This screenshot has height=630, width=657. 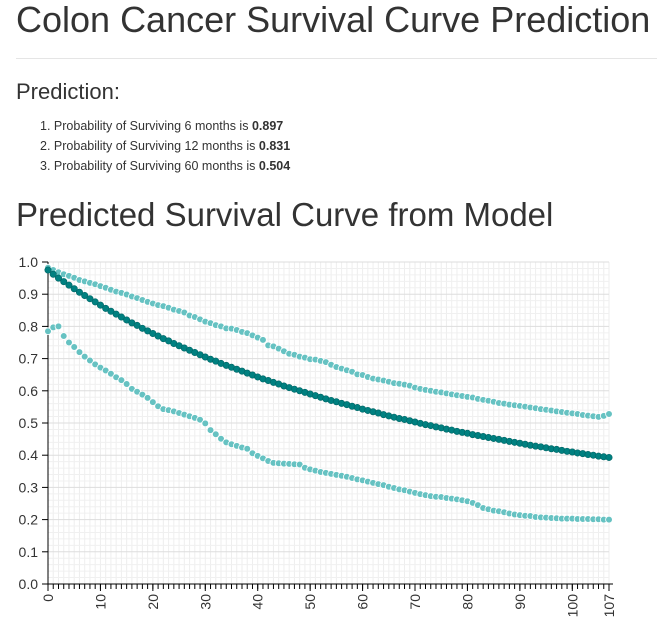 I want to click on x-tick-label: 10, so click(x=100, y=602).